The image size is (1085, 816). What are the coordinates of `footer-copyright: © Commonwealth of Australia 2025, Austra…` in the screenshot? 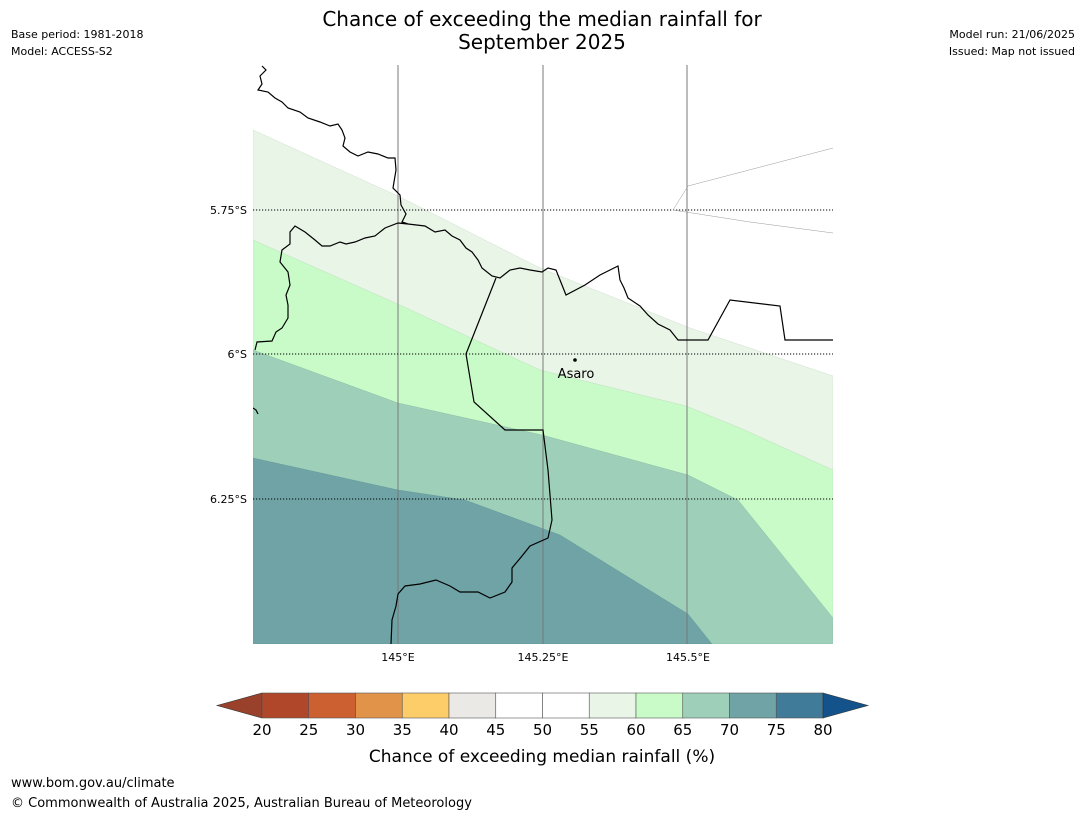 It's located at (241, 803).